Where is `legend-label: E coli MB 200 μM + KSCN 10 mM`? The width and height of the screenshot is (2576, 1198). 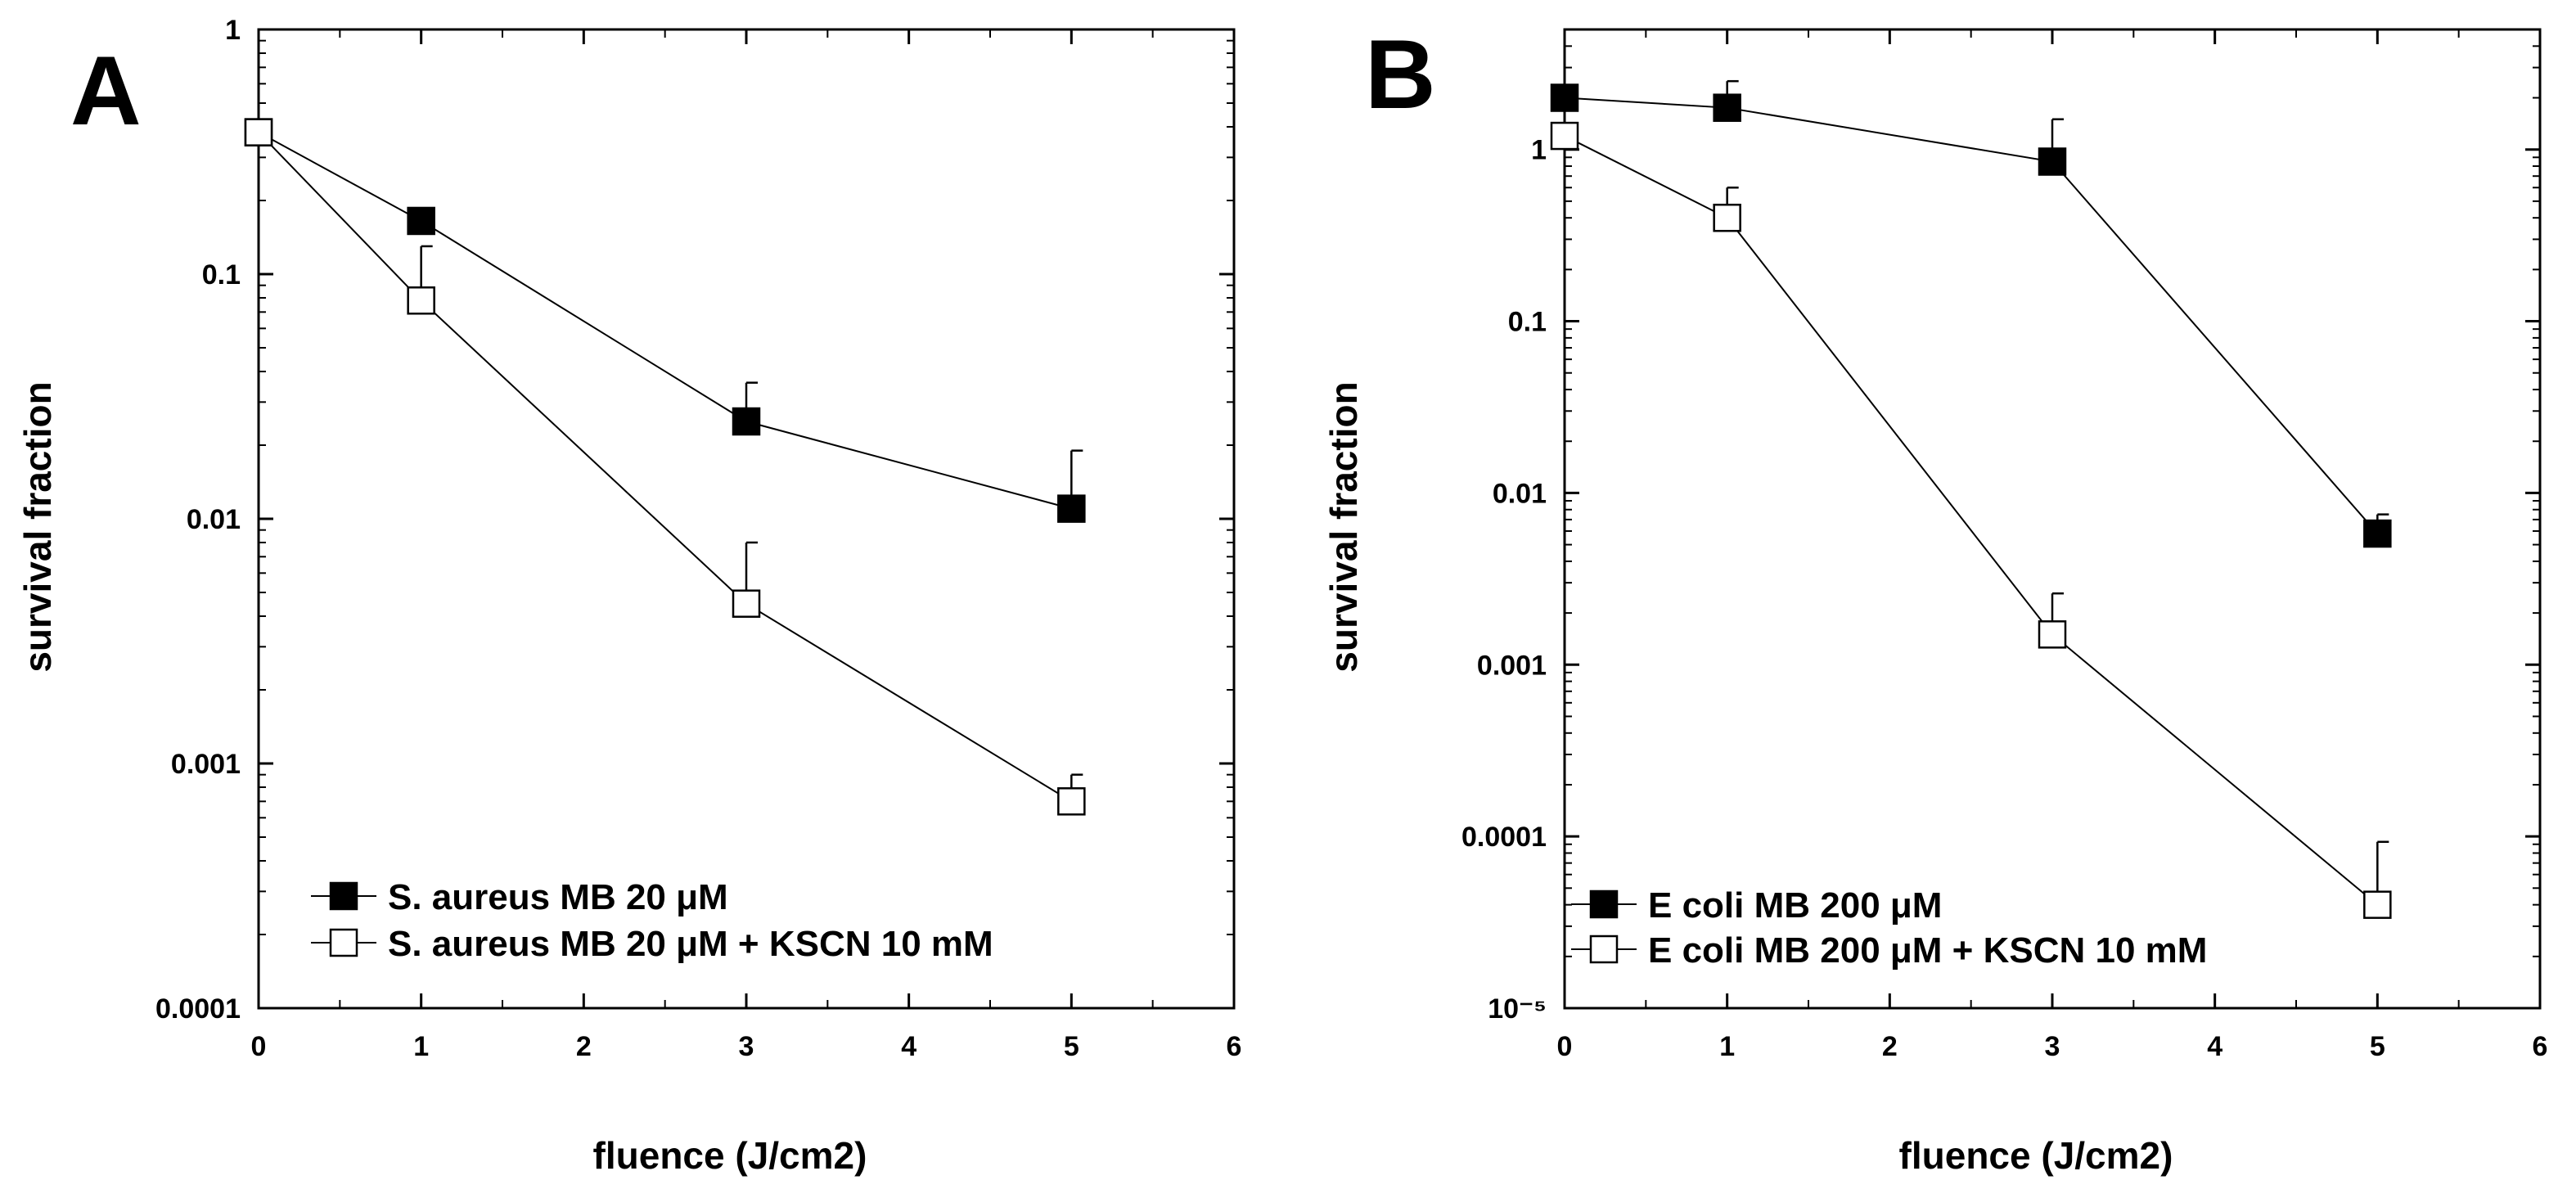
legend-label: E coli MB 200 μM + KSCN 10 mM is located at coordinates (1927, 950).